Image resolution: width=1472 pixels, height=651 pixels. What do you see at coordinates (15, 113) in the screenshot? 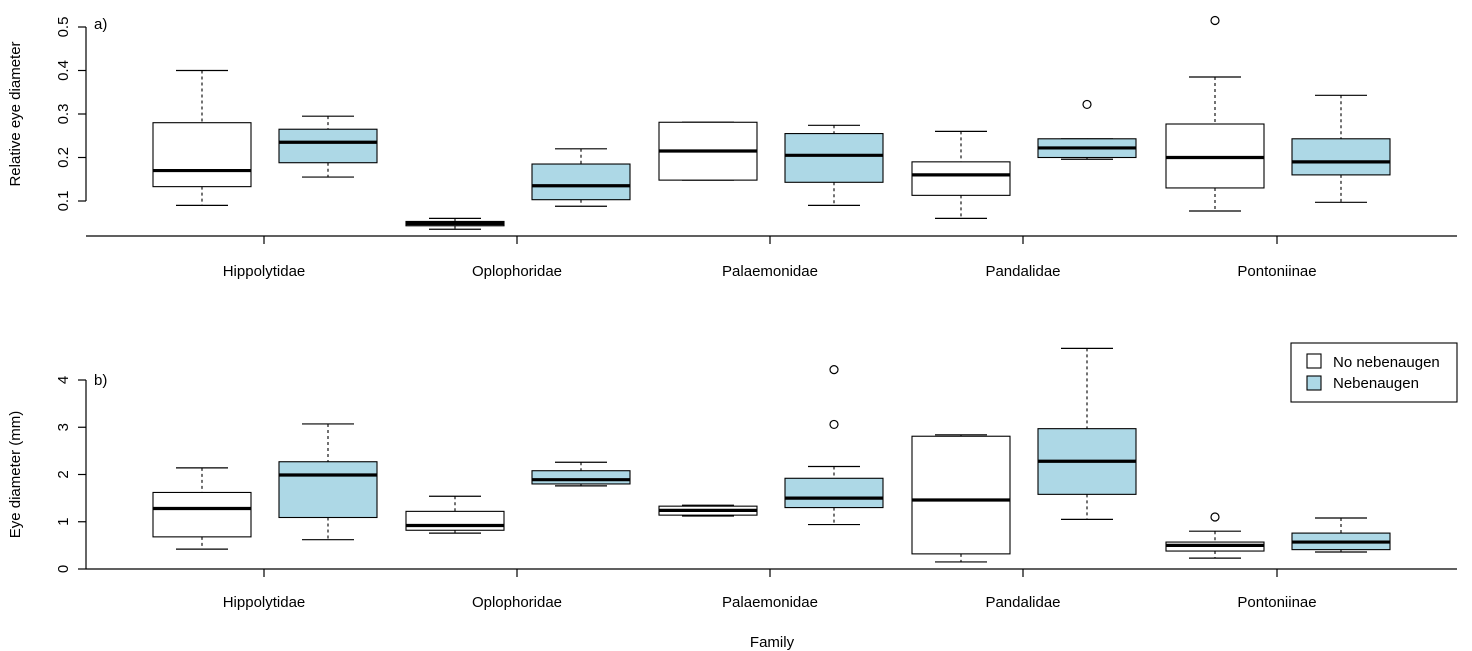
I see `y-axis-title: Relative eye diameter` at bounding box center [15, 113].